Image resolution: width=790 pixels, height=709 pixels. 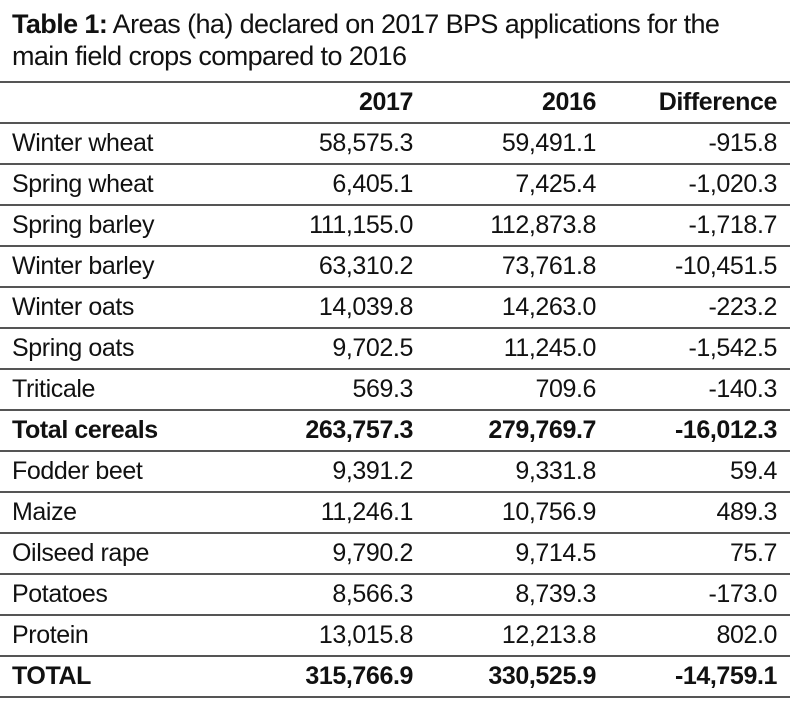 I want to click on row-label: Potatoes, so click(x=60, y=594).